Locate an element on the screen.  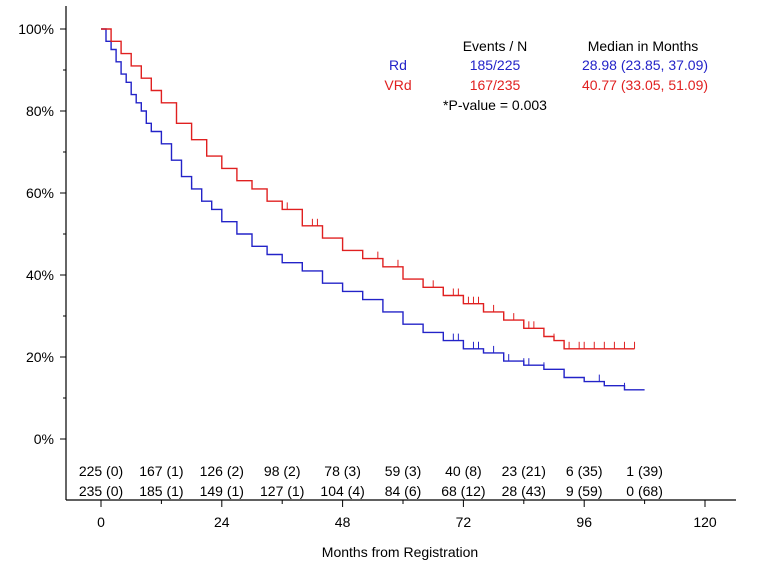
x-tick-label: 48 is located at coordinates (343, 522).